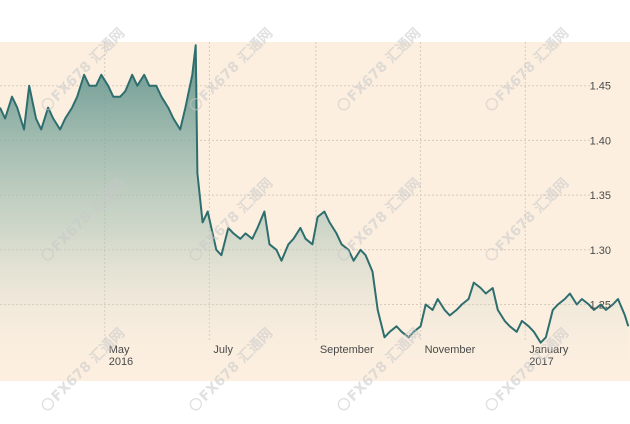  What do you see at coordinates (119, 350) in the screenshot?
I see `x-tick-label: May` at bounding box center [119, 350].